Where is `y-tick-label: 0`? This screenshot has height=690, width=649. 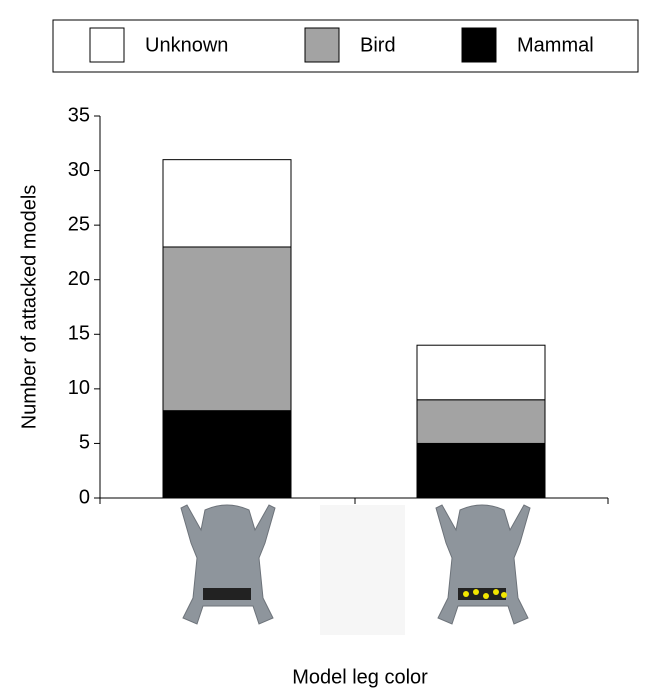
y-tick-label: 0 is located at coordinates (84, 497).